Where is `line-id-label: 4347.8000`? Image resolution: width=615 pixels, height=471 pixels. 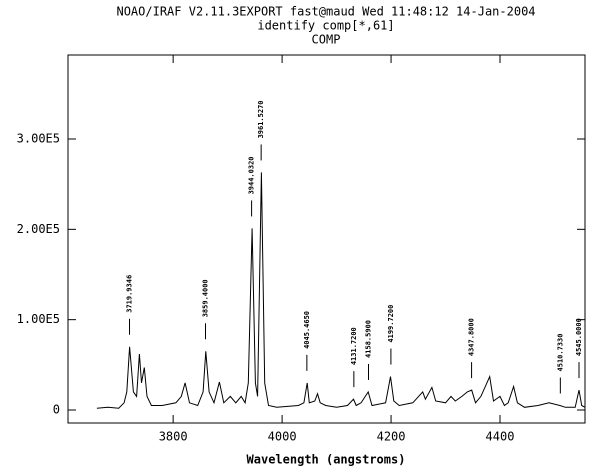 line-id-label: 4347.8000 is located at coordinates (472, 337).